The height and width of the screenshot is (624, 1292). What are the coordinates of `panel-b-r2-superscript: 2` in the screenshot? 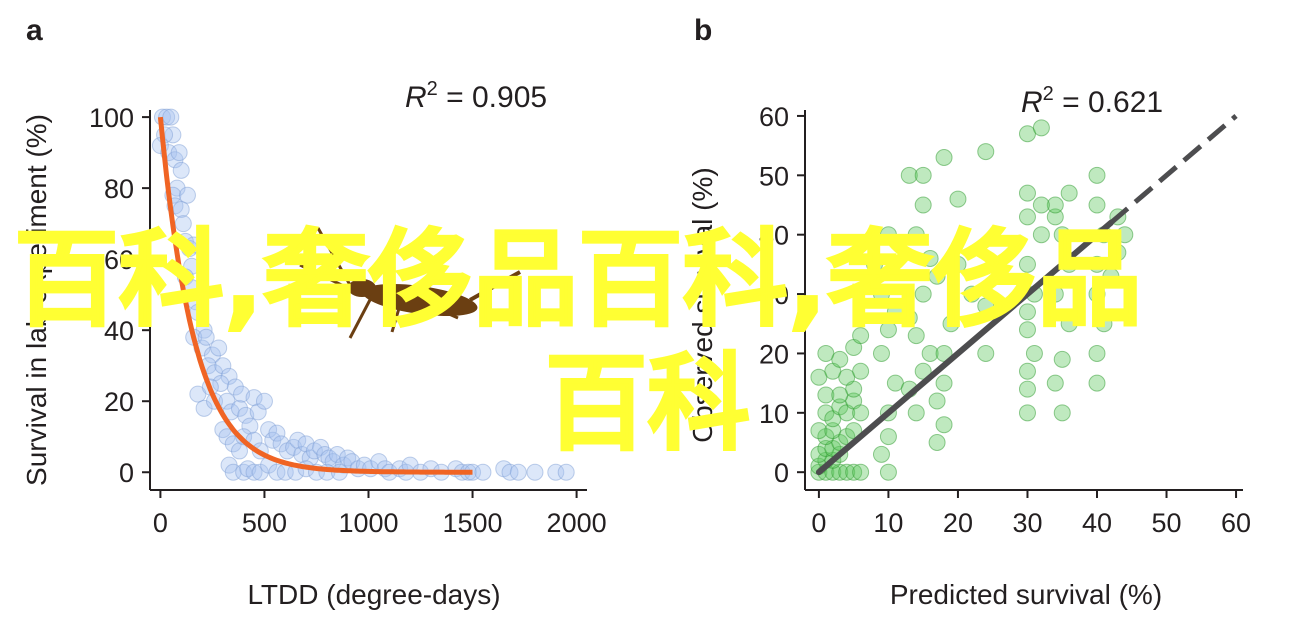 It's located at (1048, 94).